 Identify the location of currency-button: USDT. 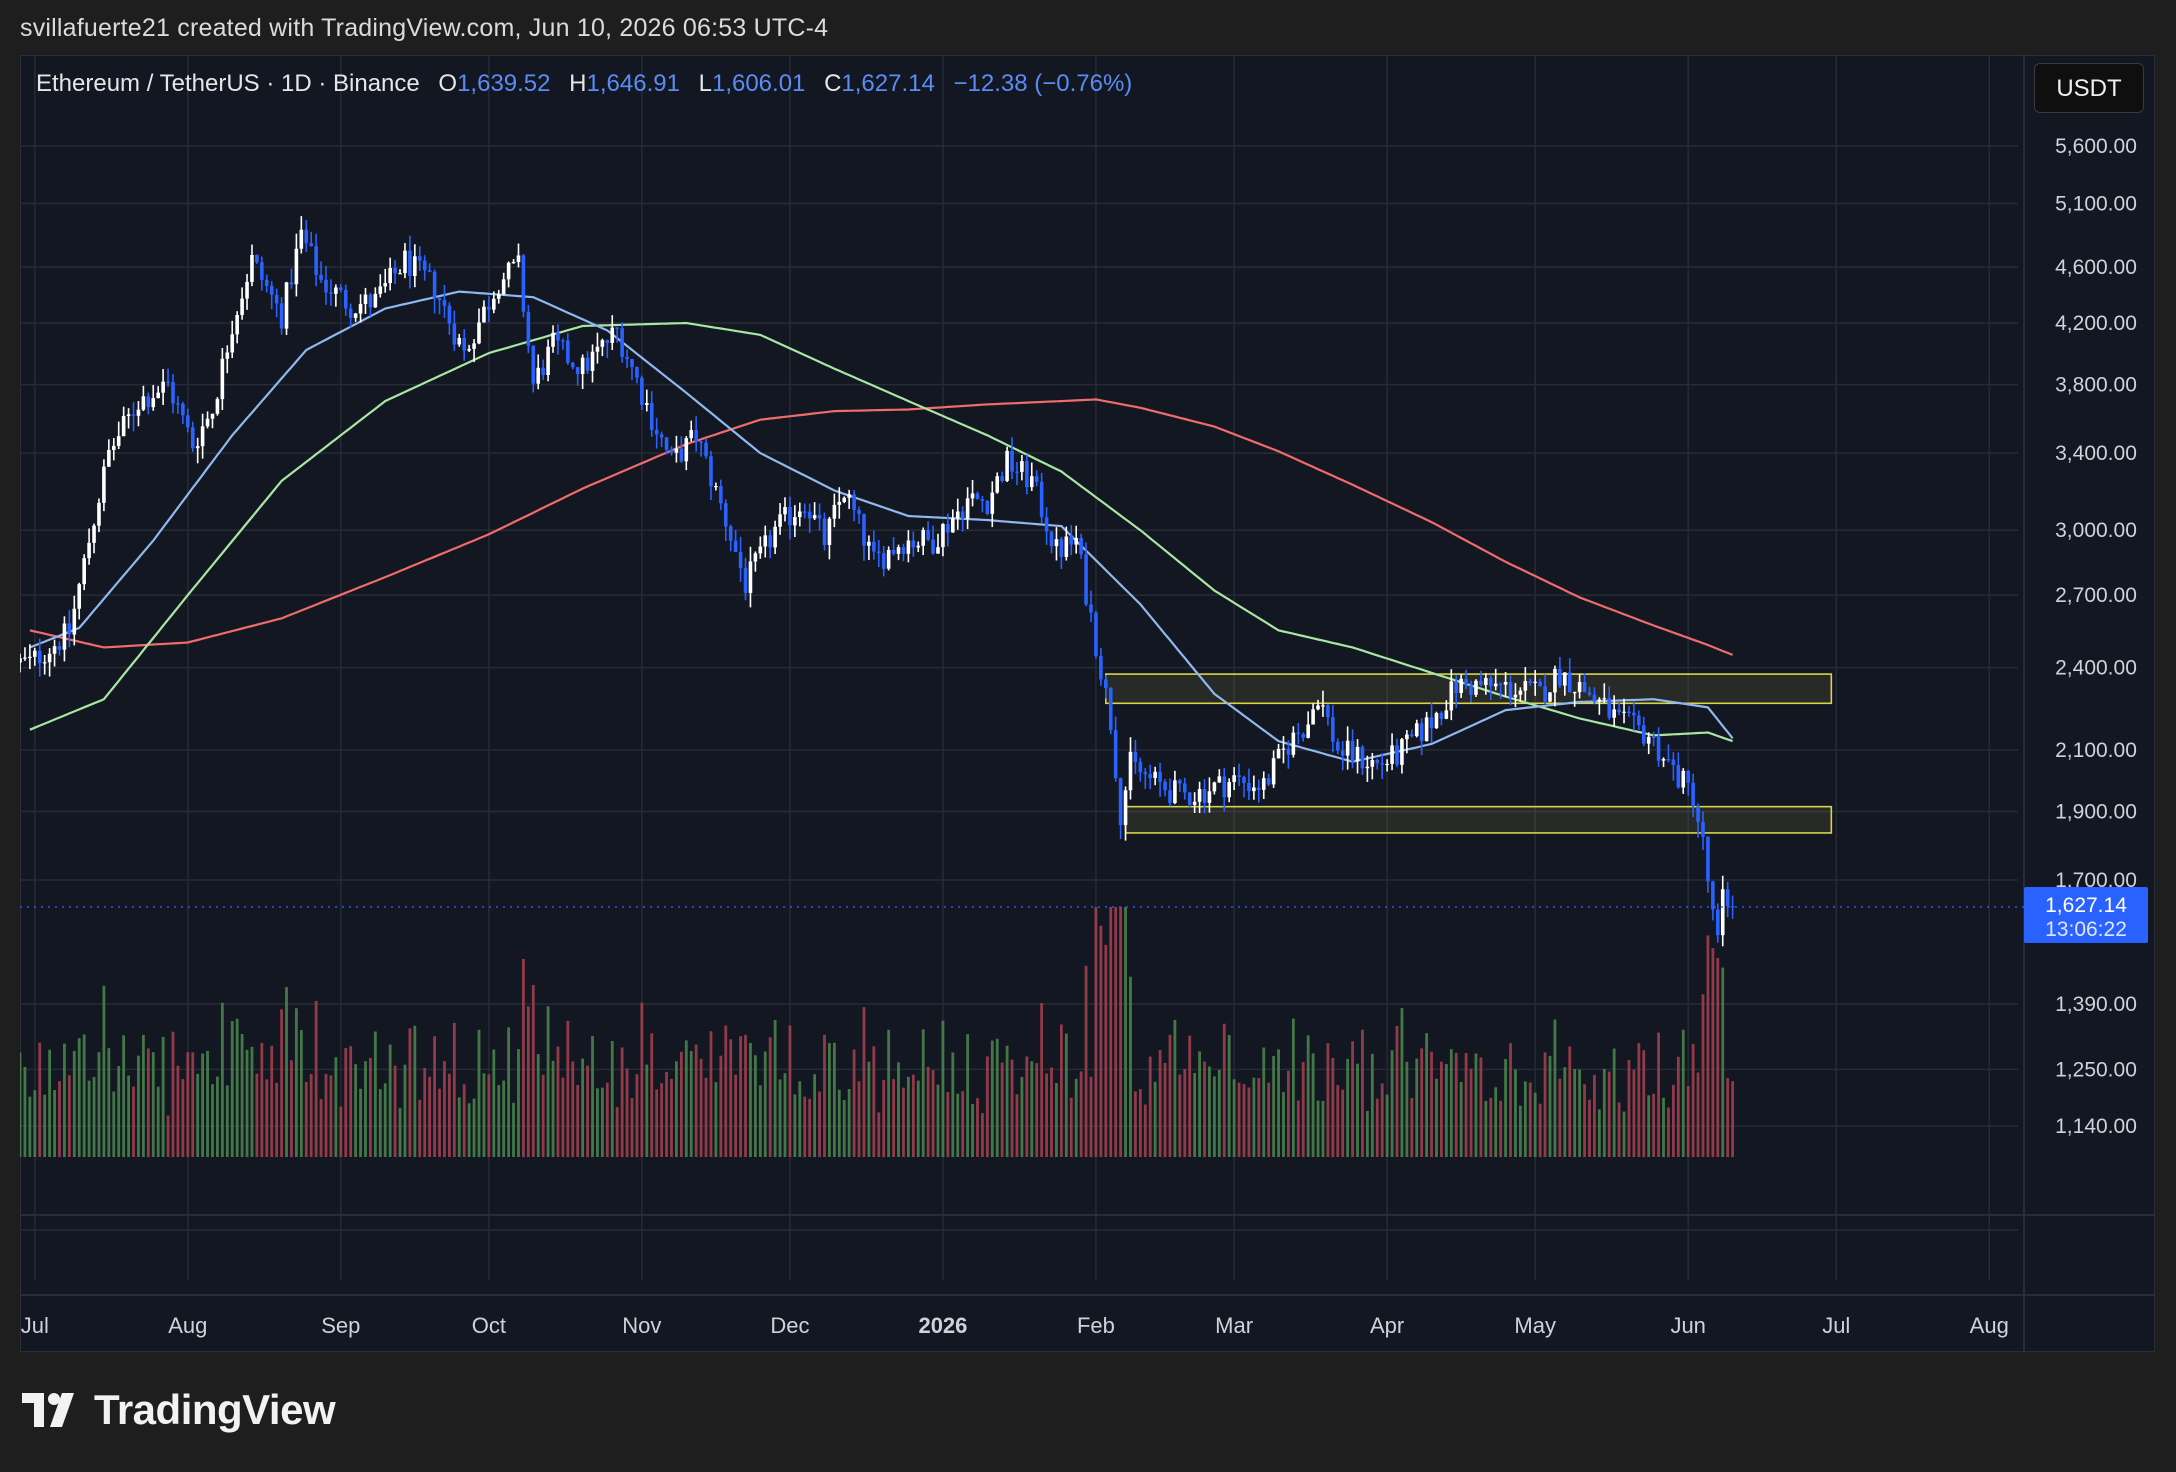
(2089, 88).